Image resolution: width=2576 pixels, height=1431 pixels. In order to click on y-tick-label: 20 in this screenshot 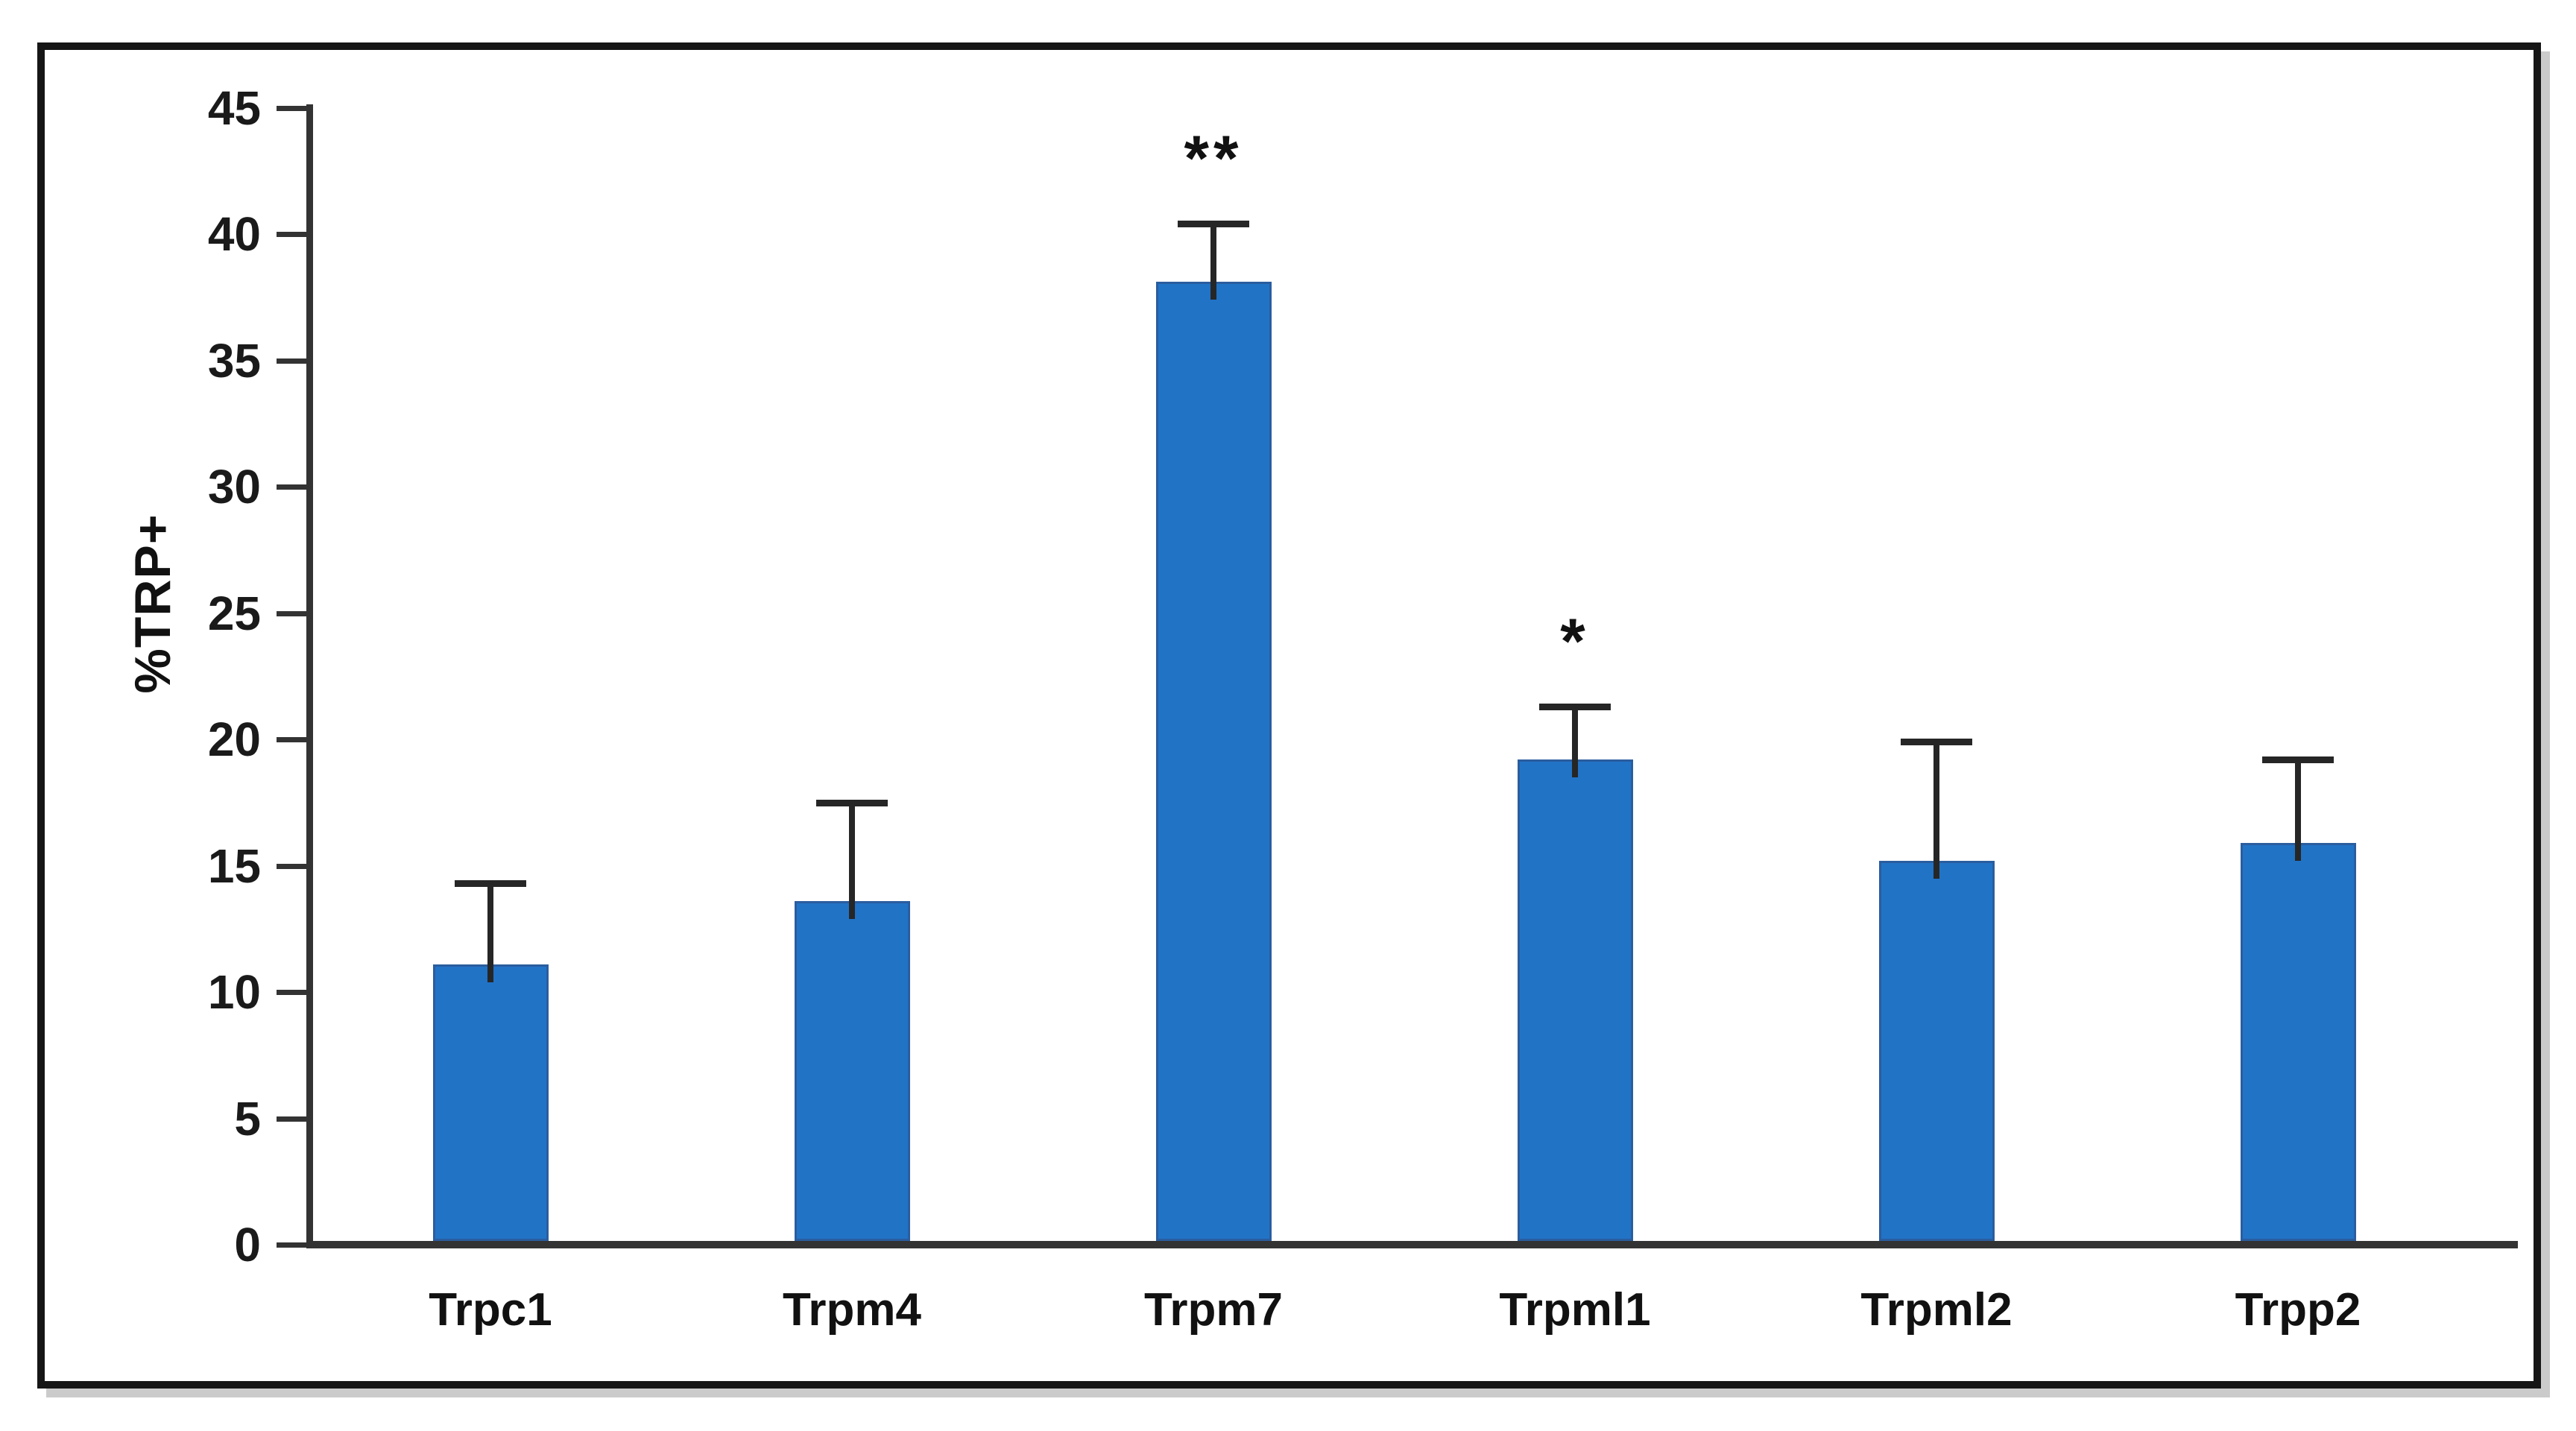, I will do `click(234, 740)`.